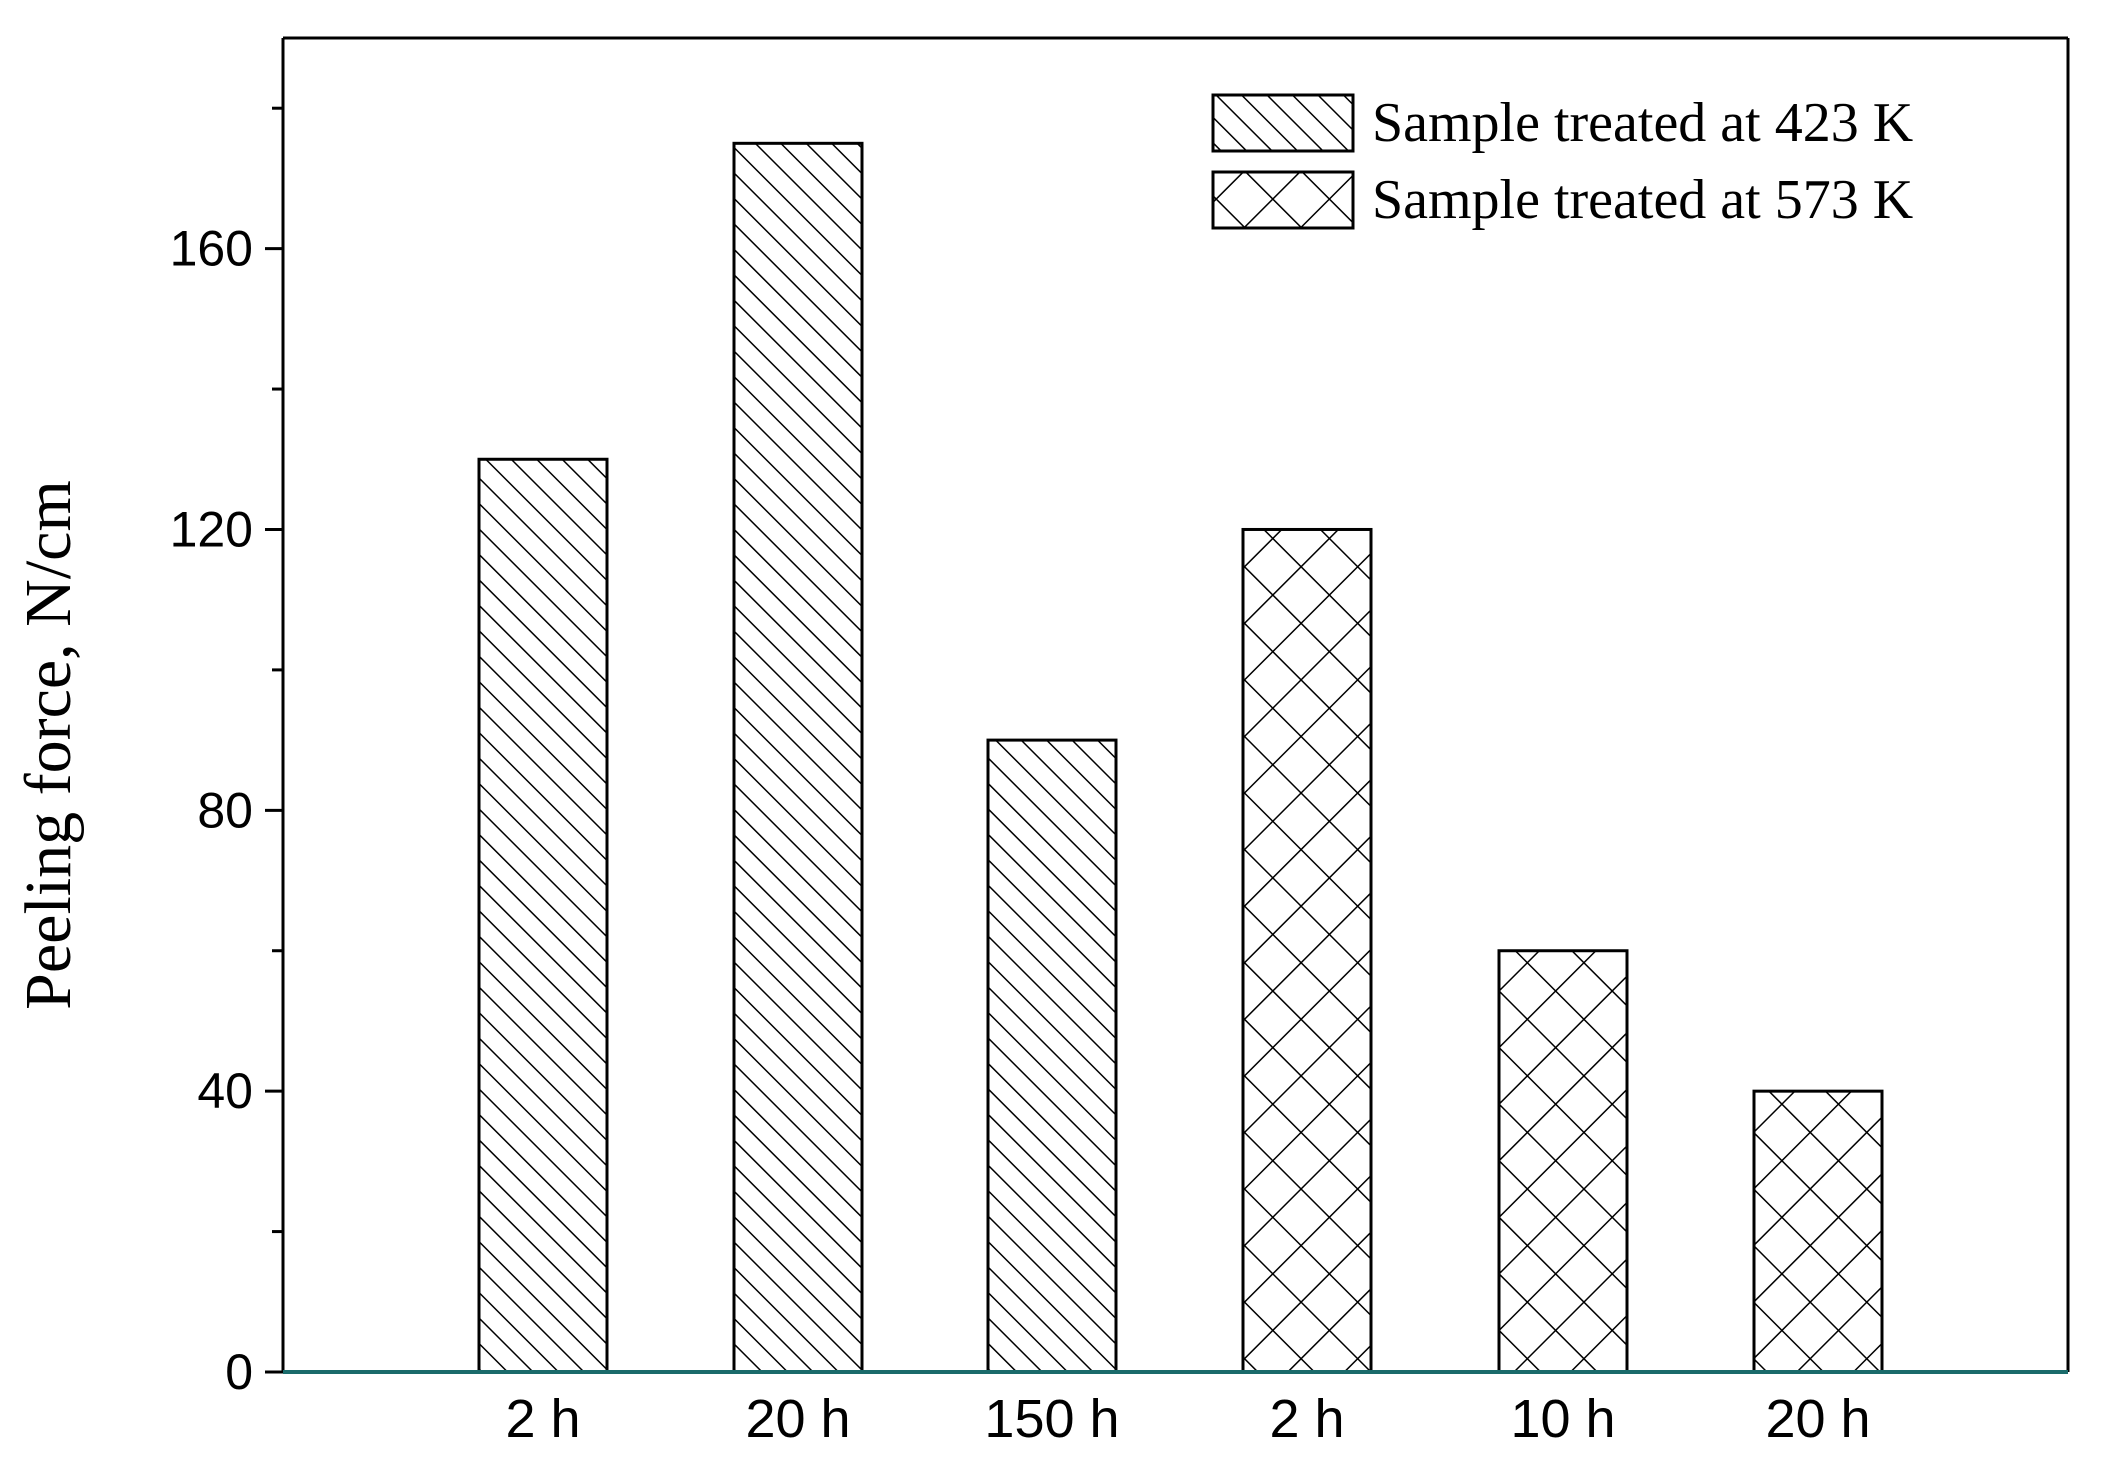 This screenshot has width=2102, height=1482. Describe the element at coordinates (1283, 200) in the screenshot. I see `legend-swatch-573k` at that location.